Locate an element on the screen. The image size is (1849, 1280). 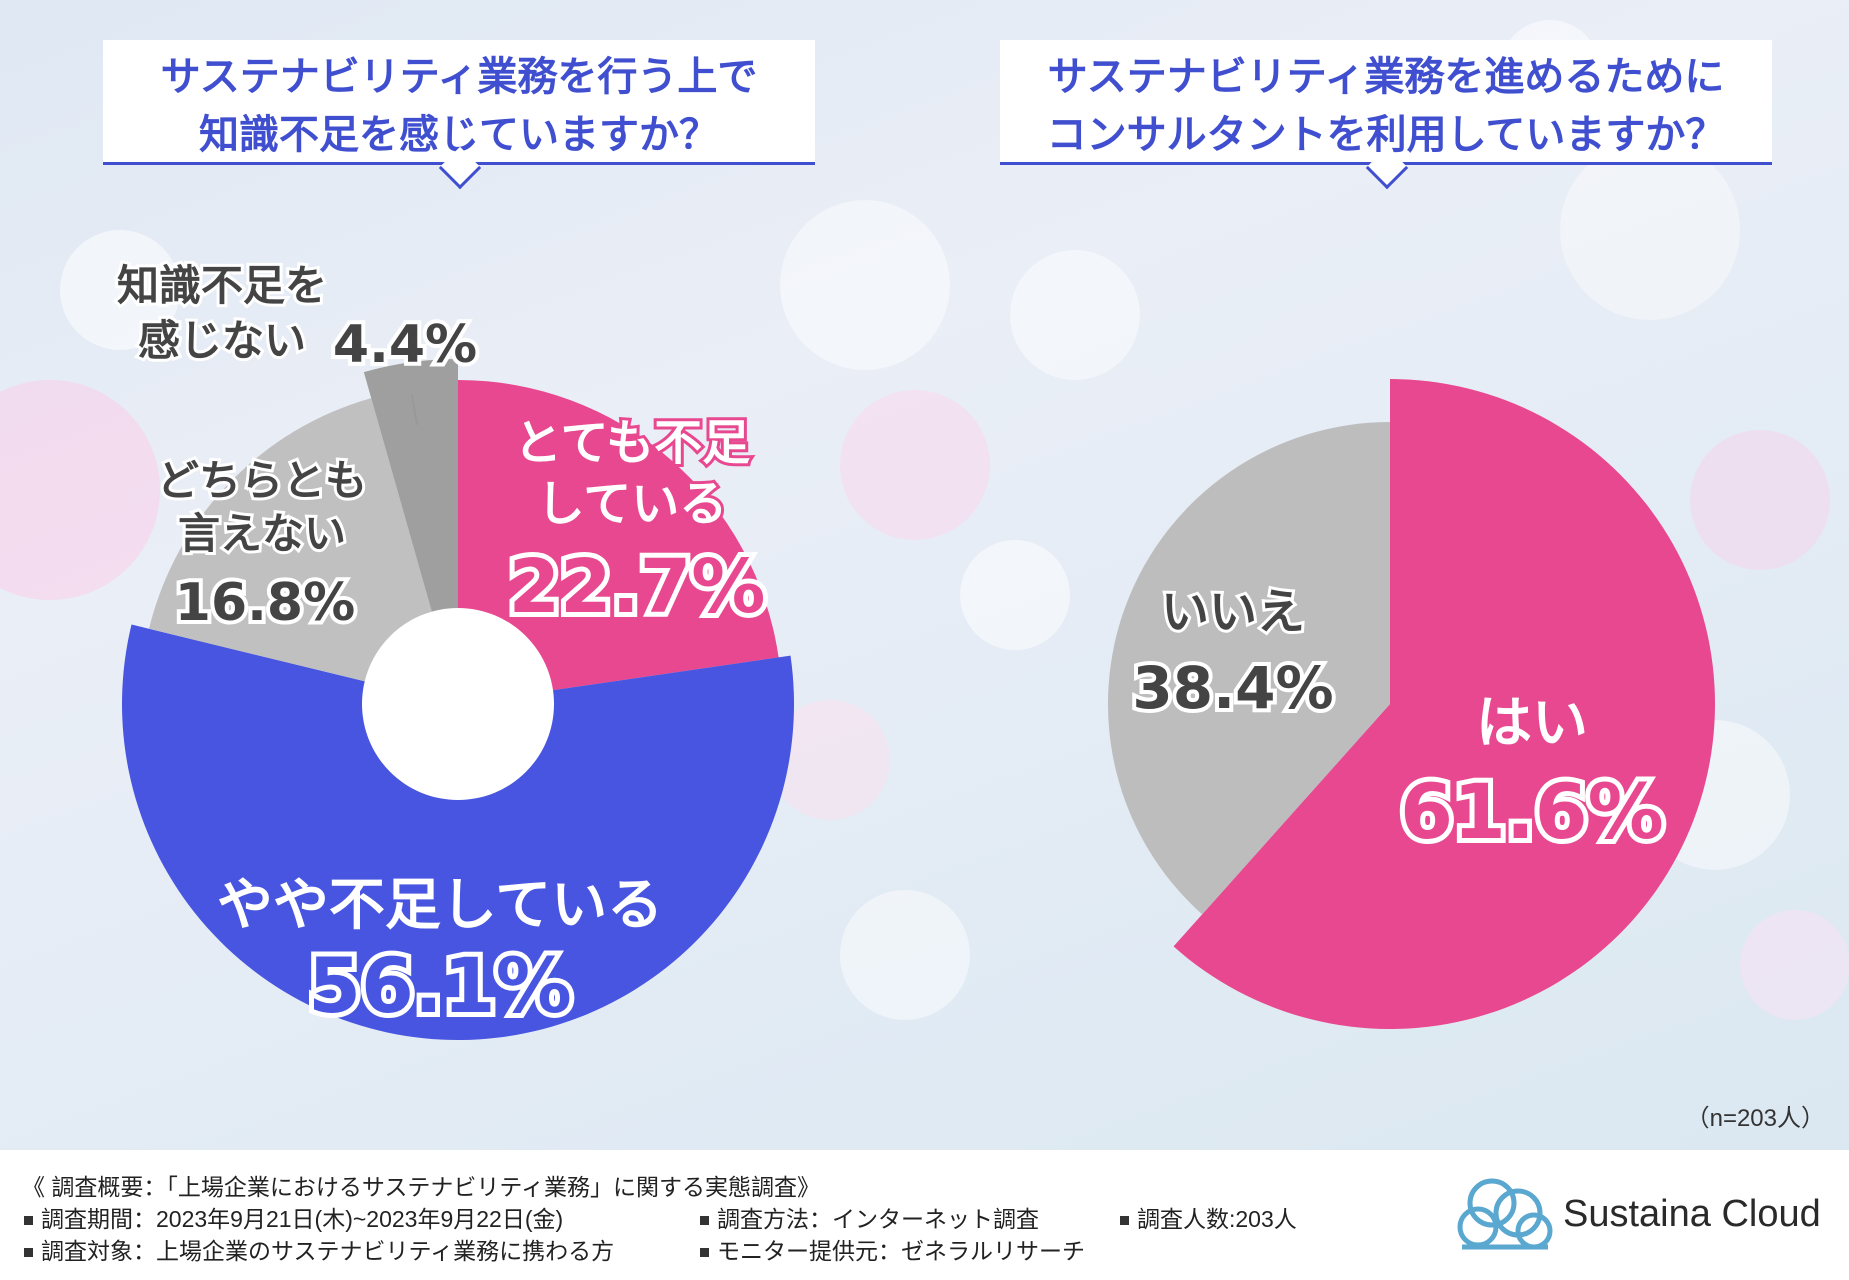
footer-provider: モニター提供元：ゼネラルリサーチ is located at coordinates (892, 1249).